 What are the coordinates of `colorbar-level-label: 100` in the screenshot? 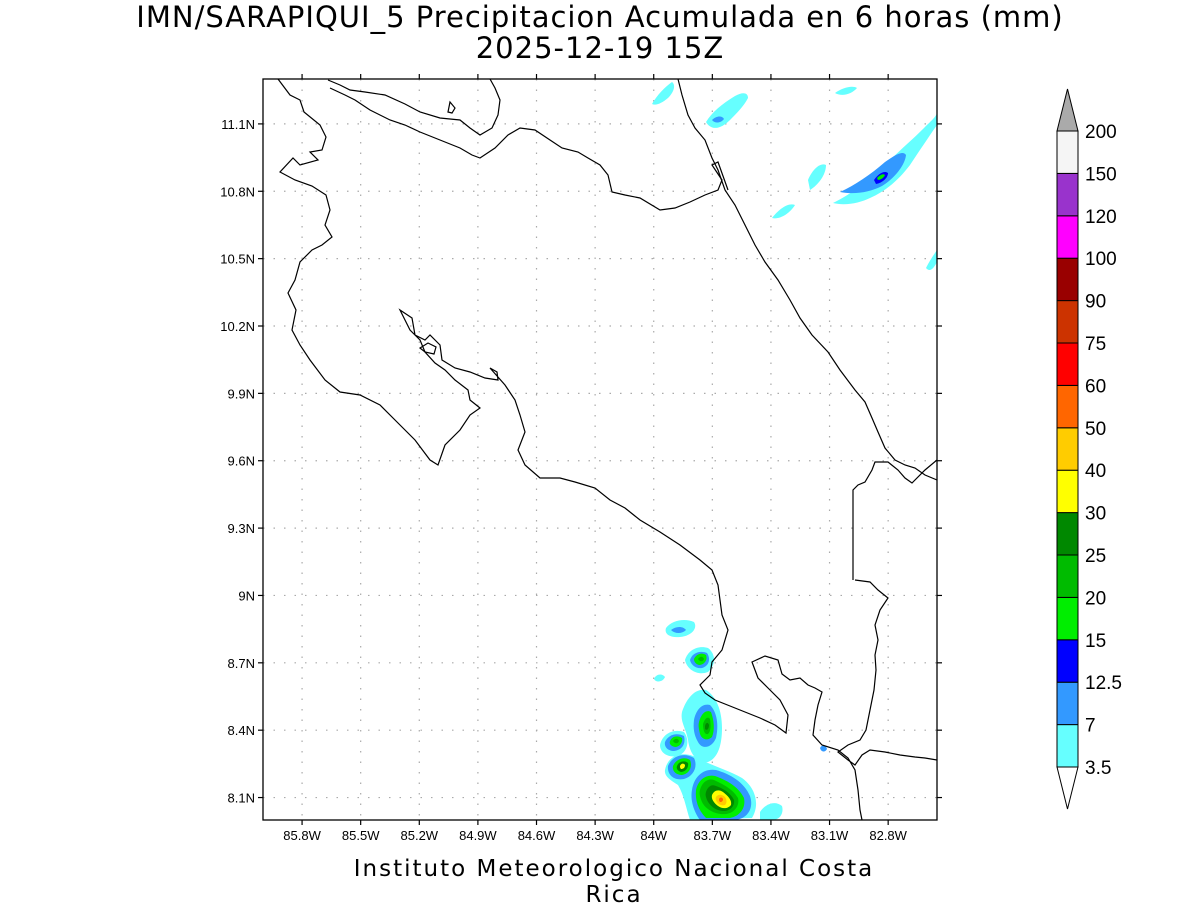 It's located at (1101, 259).